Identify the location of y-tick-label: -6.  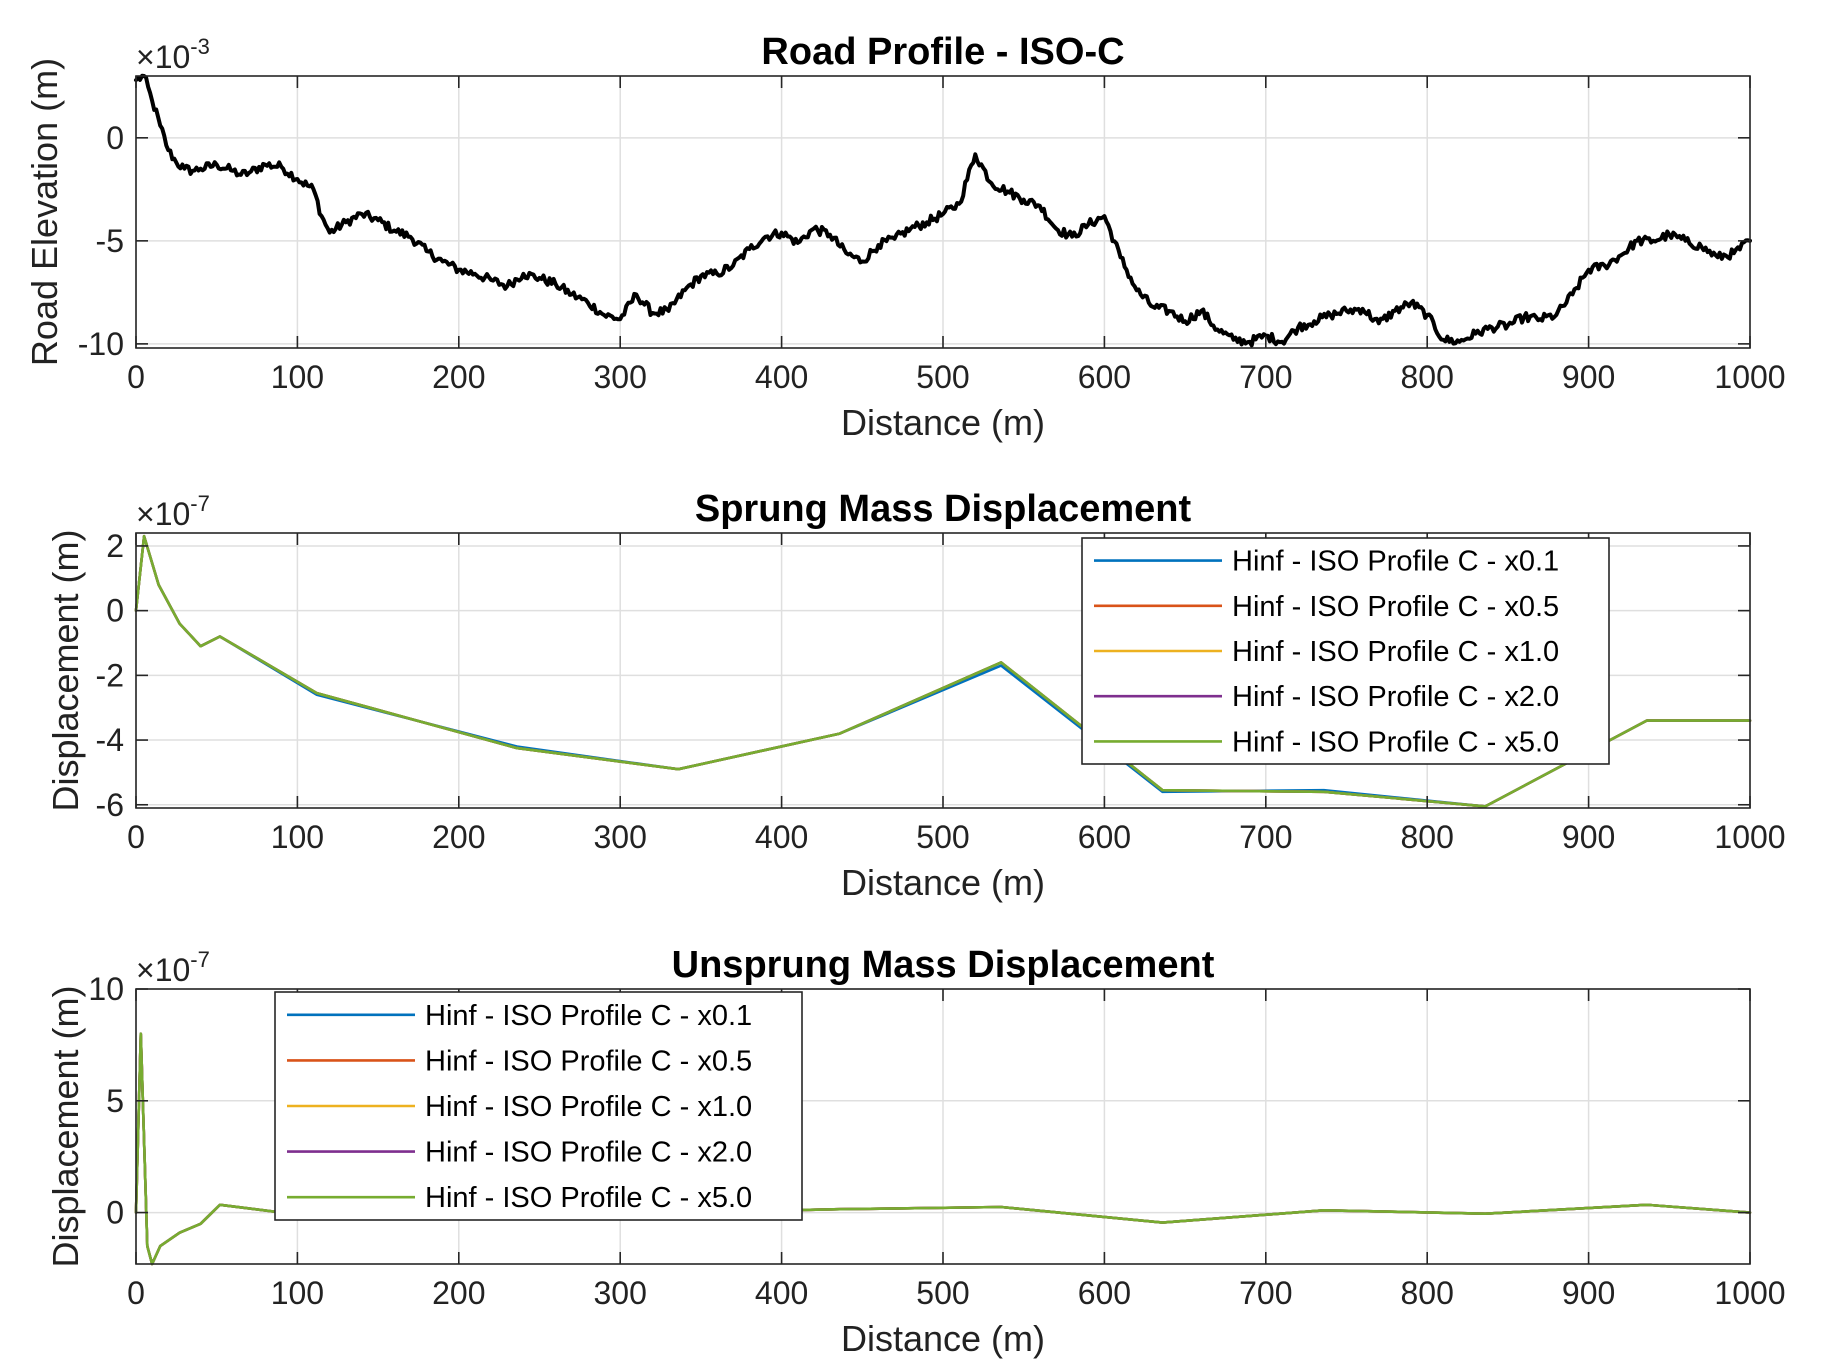
(110, 805).